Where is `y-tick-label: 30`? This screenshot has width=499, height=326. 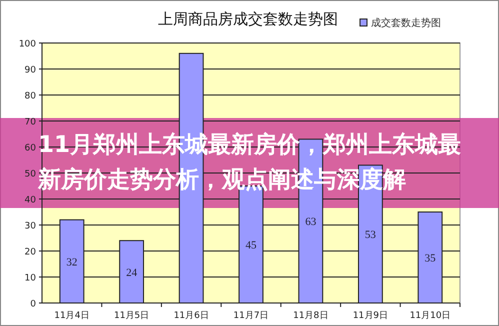 y-tick-label: 30 is located at coordinates (30, 227).